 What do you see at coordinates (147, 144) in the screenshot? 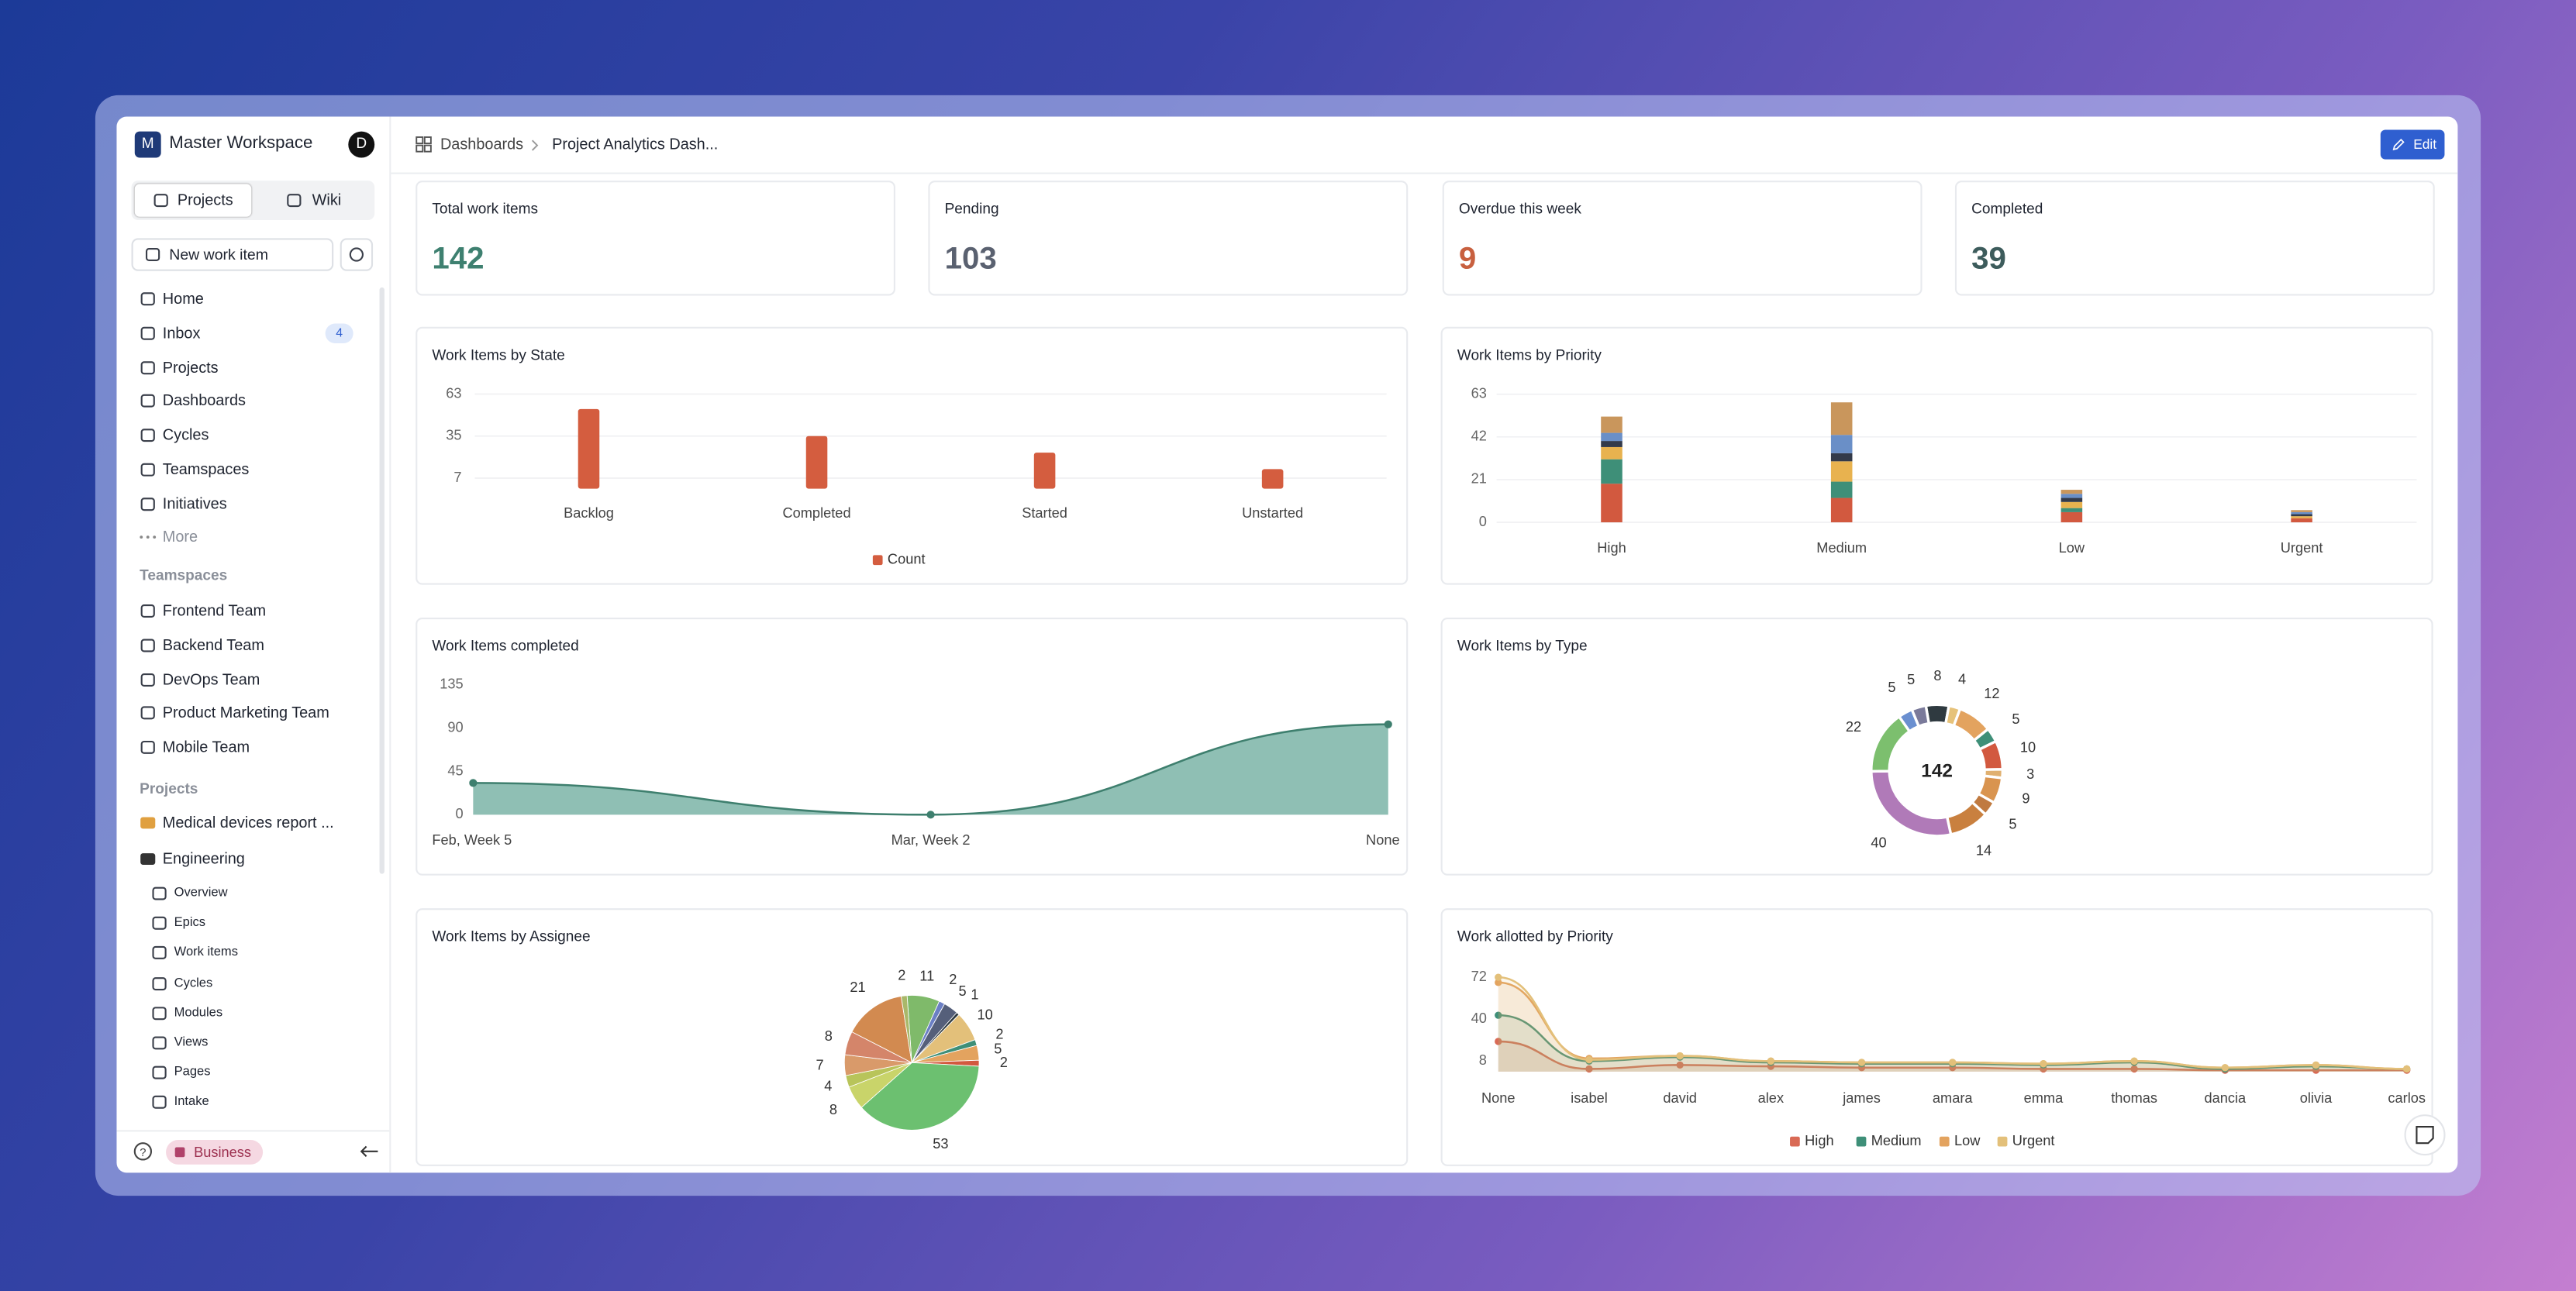
I see `workspace-avatar: M` at bounding box center [147, 144].